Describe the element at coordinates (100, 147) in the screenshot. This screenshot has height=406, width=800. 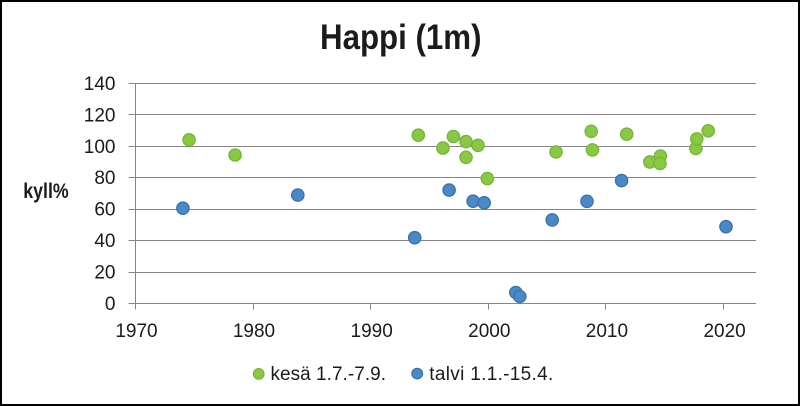
I see `svg-text: 100` at that location.